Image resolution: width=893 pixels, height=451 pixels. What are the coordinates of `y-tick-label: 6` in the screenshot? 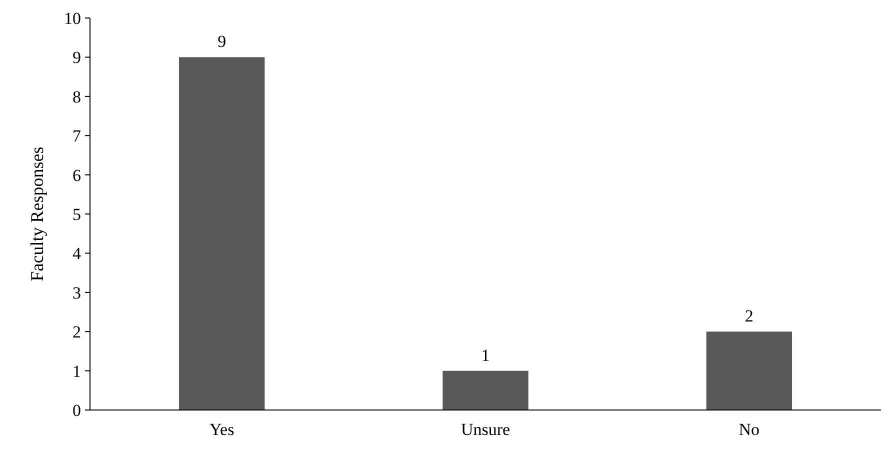 It's located at (76, 175).